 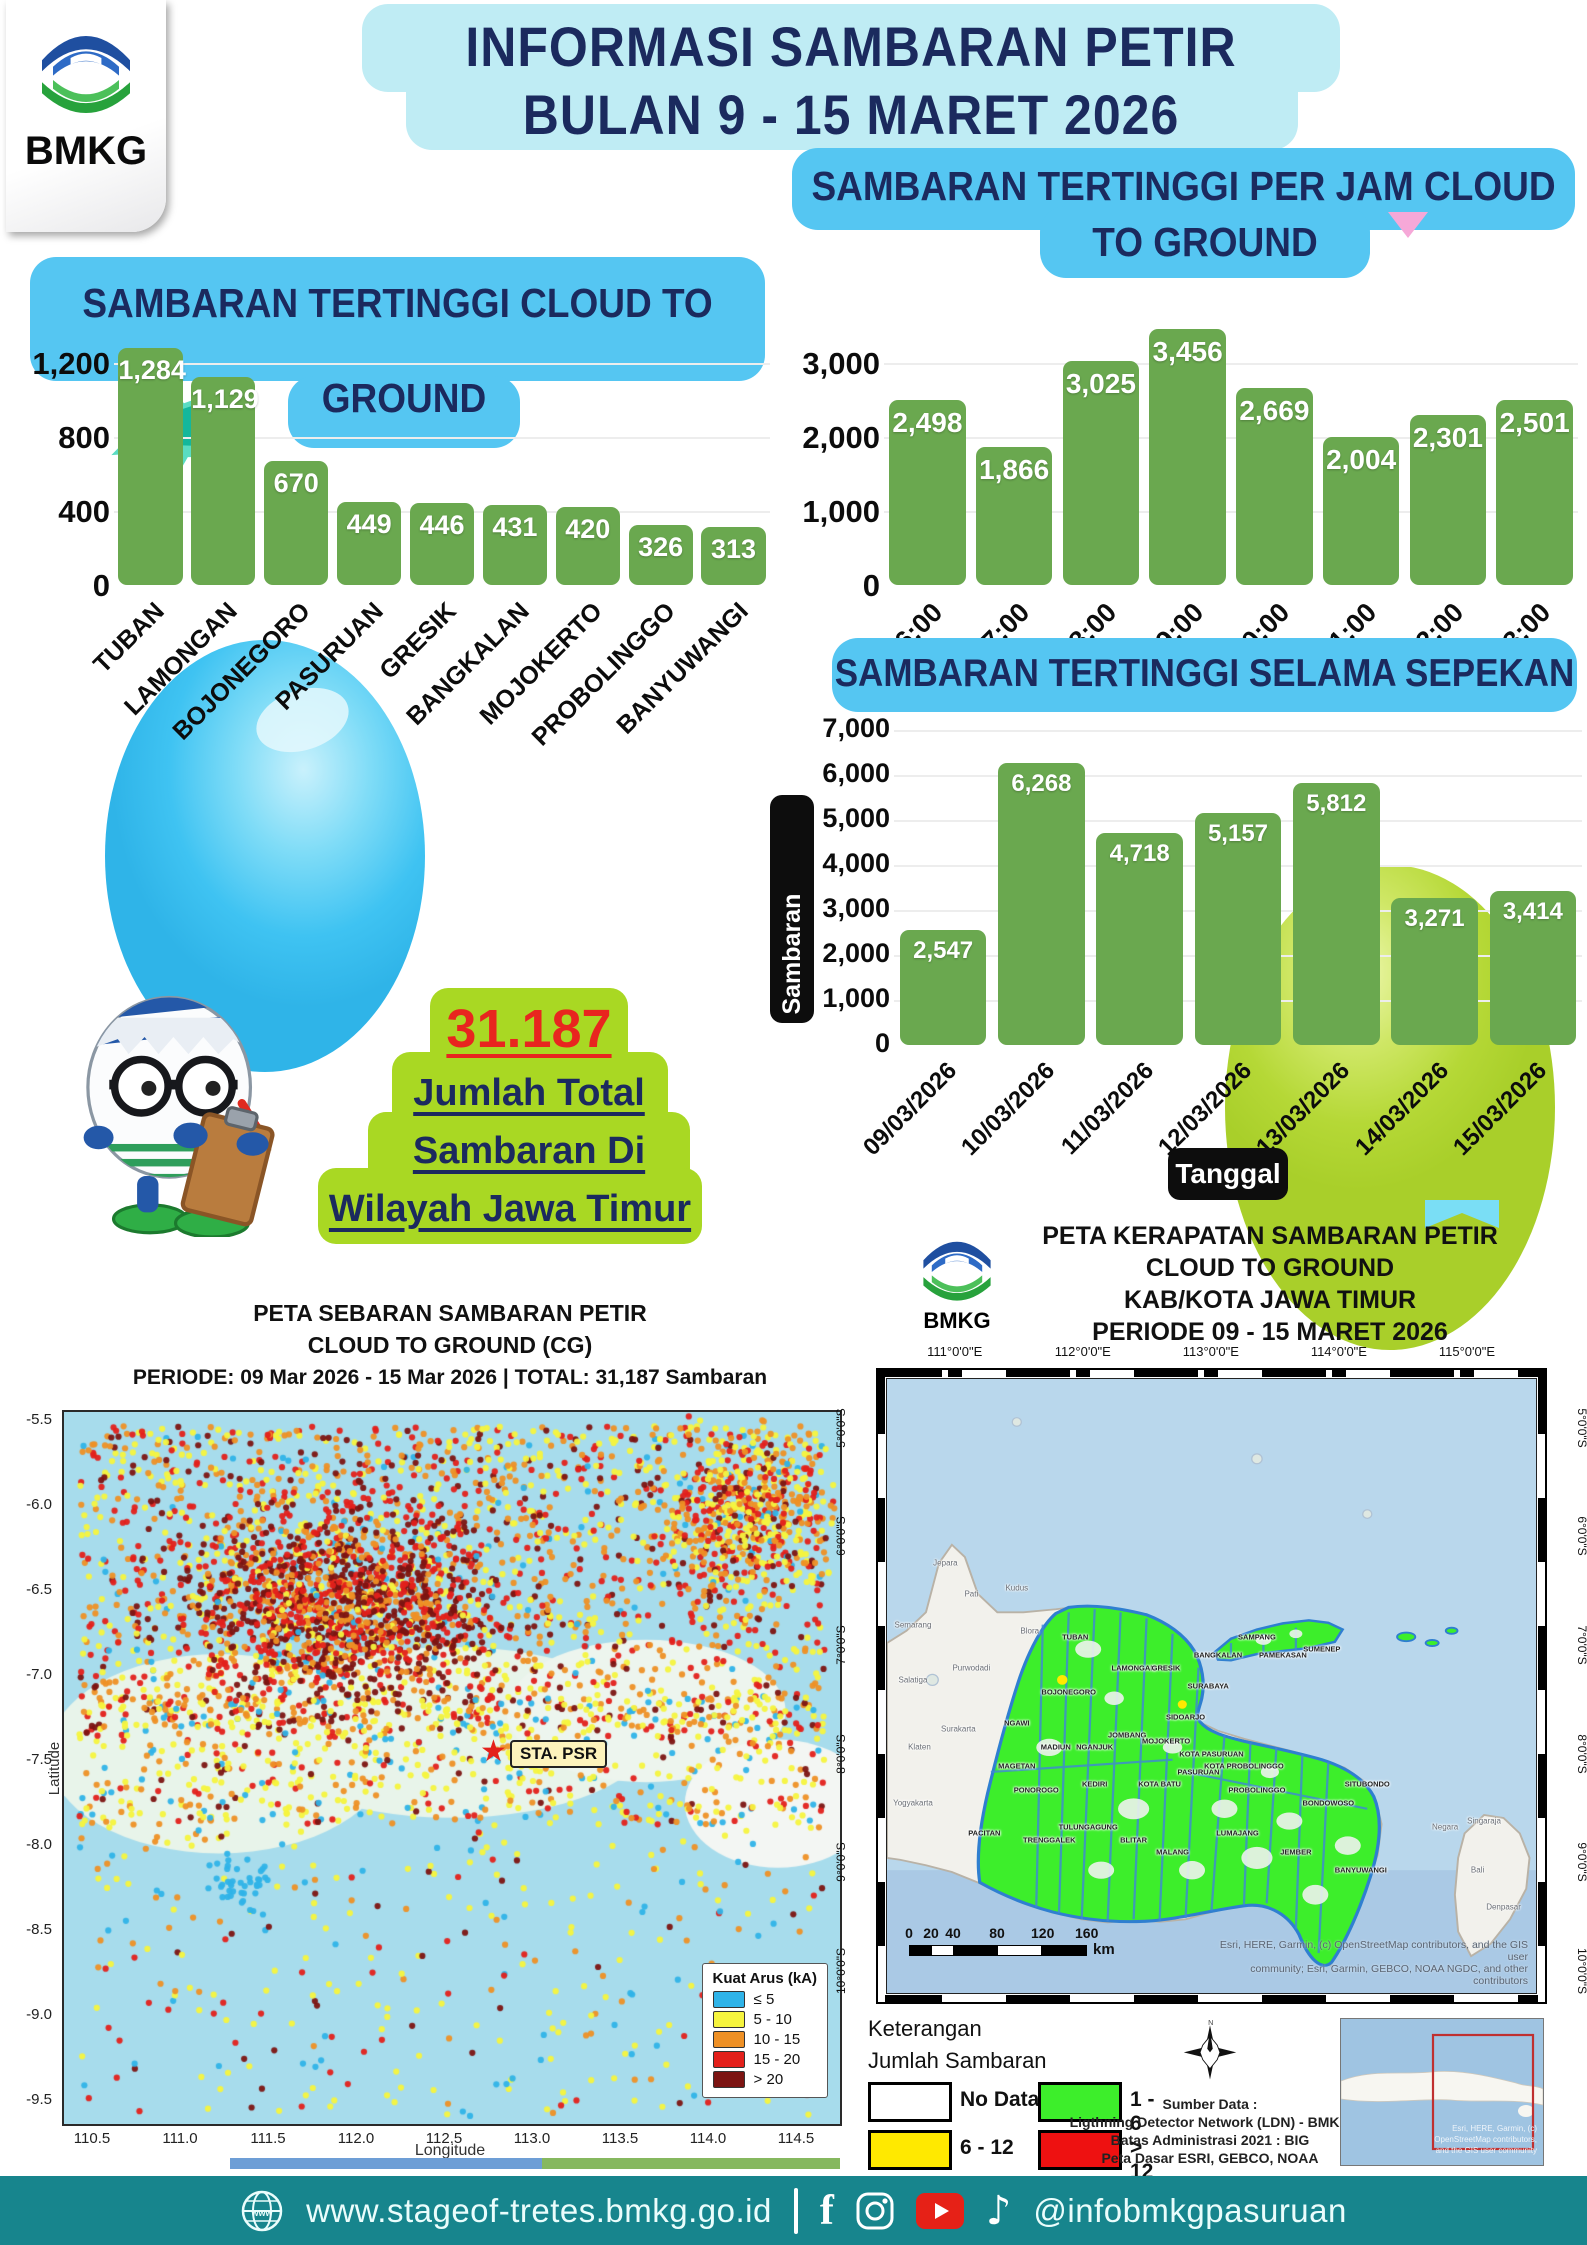 I want to click on scatter-y-tick: -6.0, so click(x=39, y=1504).